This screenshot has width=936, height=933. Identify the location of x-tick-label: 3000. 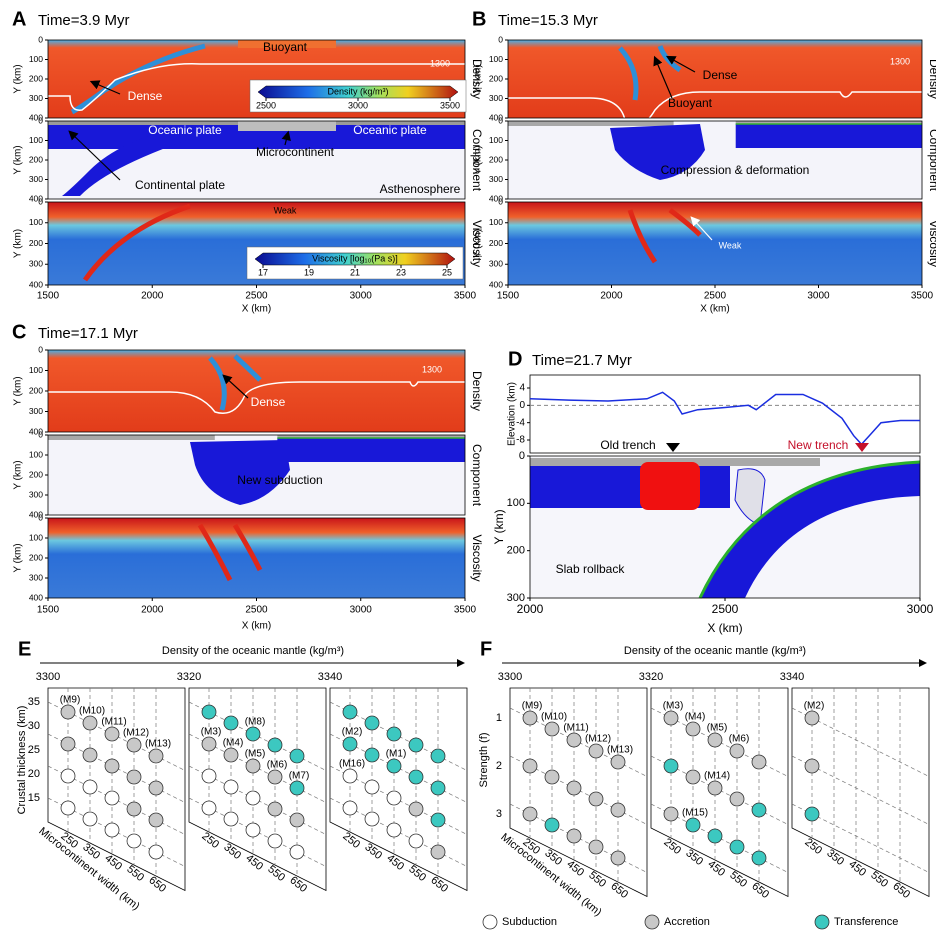
(361, 610).